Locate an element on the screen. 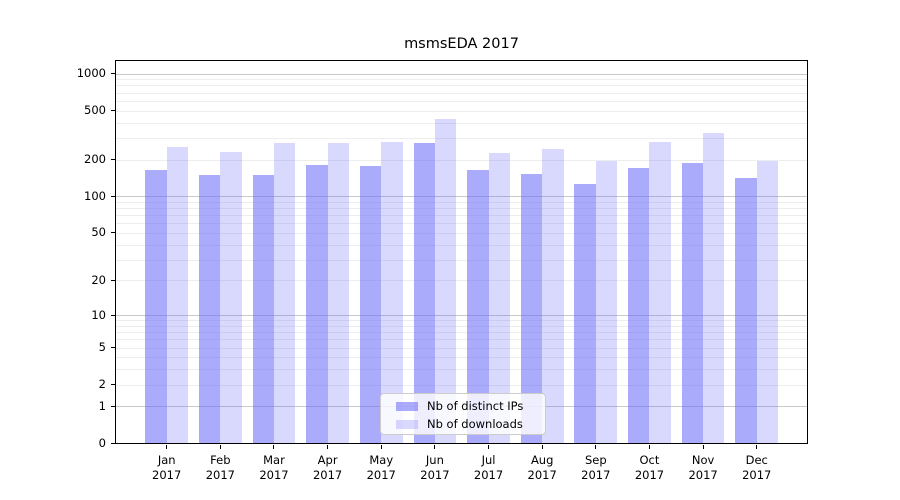 Image resolution: width=900 pixels, height=500 pixels. y-tick-label: 200 is located at coordinates (95, 159).